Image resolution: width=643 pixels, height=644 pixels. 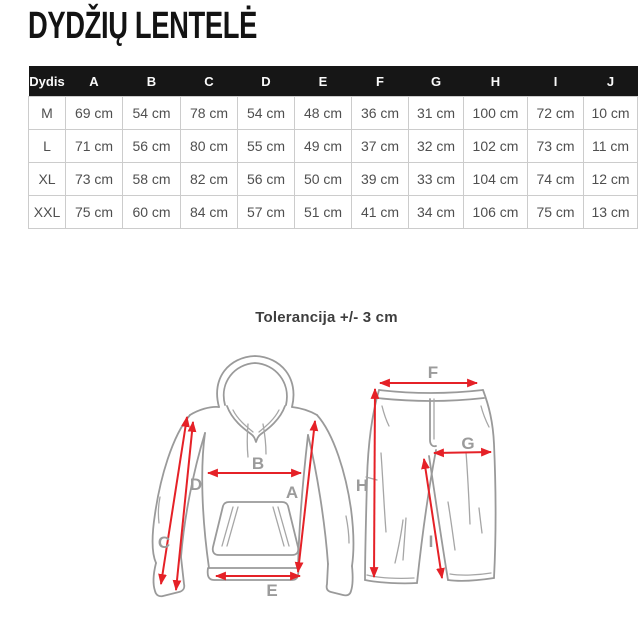 I want to click on hoodie-right-cuff, so click(x=339, y=580).